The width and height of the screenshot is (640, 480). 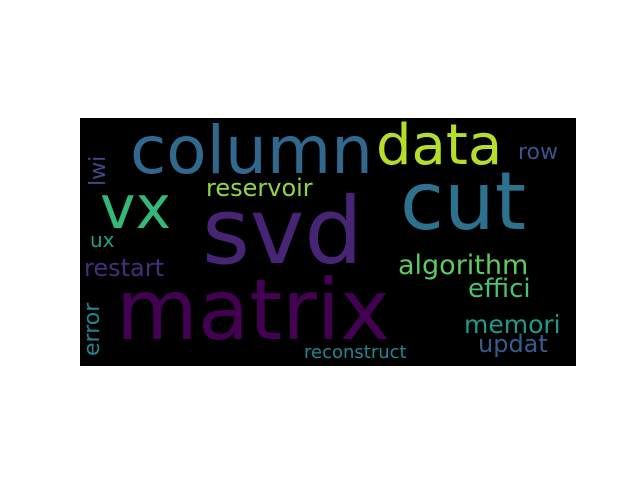 What do you see at coordinates (98, 170) in the screenshot?
I see `word-lwi: lwi` at bounding box center [98, 170].